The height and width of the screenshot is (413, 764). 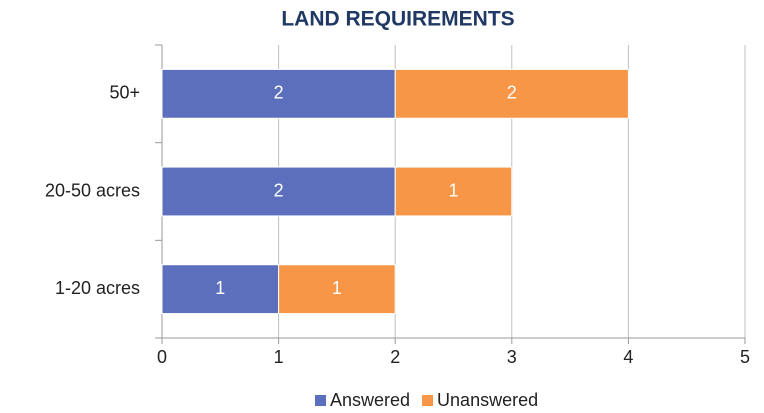 What do you see at coordinates (512, 357) in the screenshot?
I see `x-tick-label: 3` at bounding box center [512, 357].